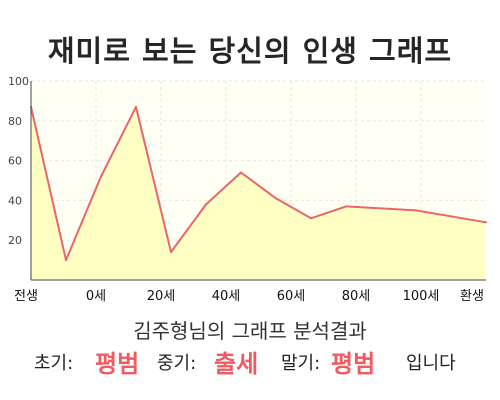  I want to click on middle-value: 출세, so click(236, 364).